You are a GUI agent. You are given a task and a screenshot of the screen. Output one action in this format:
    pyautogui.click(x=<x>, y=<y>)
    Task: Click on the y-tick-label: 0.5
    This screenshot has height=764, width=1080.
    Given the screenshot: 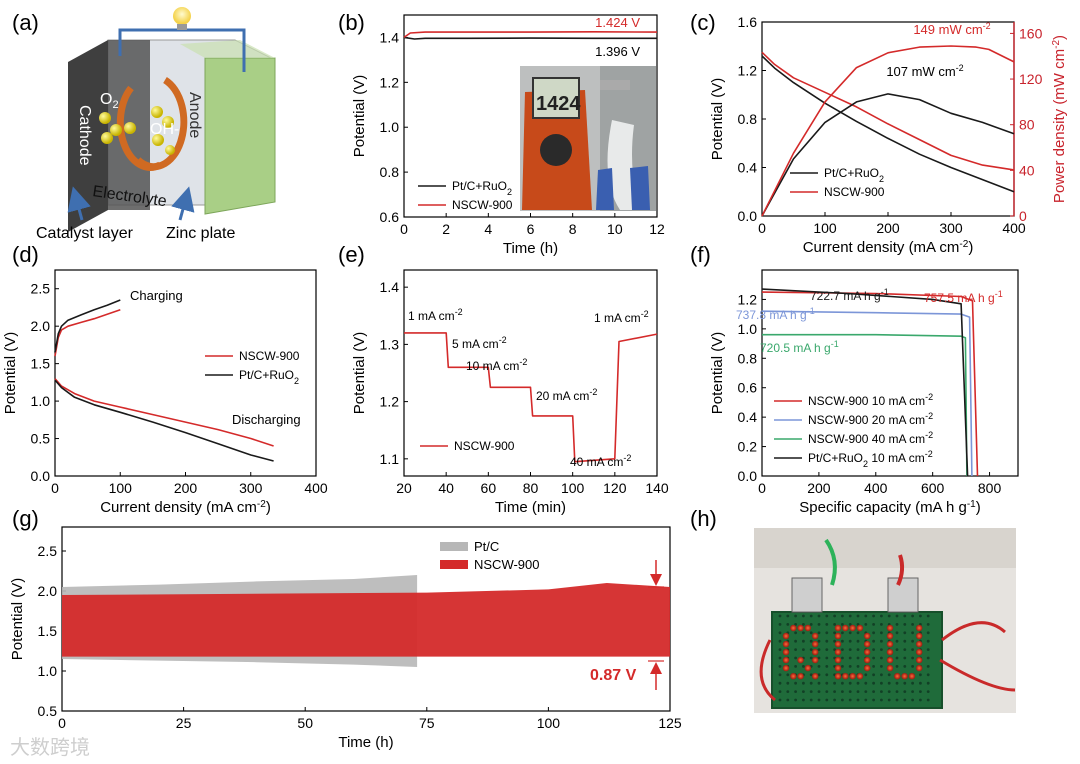 What is the action you would take?
    pyautogui.click(x=48, y=711)
    